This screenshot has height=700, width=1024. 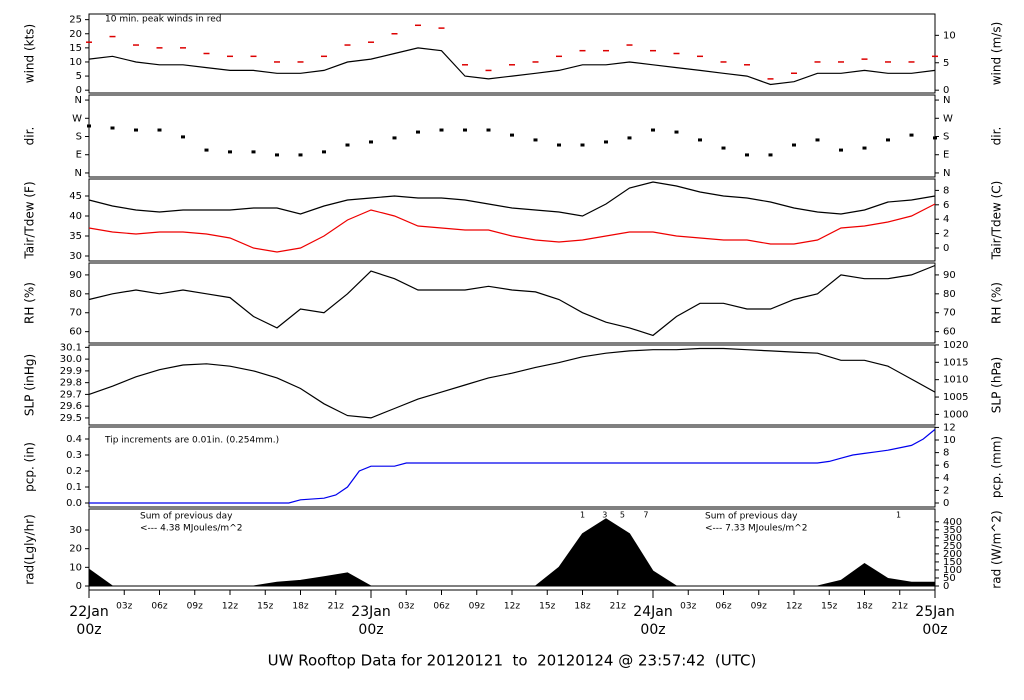 I want to click on y-tick-label: 20, so click(x=75, y=549).